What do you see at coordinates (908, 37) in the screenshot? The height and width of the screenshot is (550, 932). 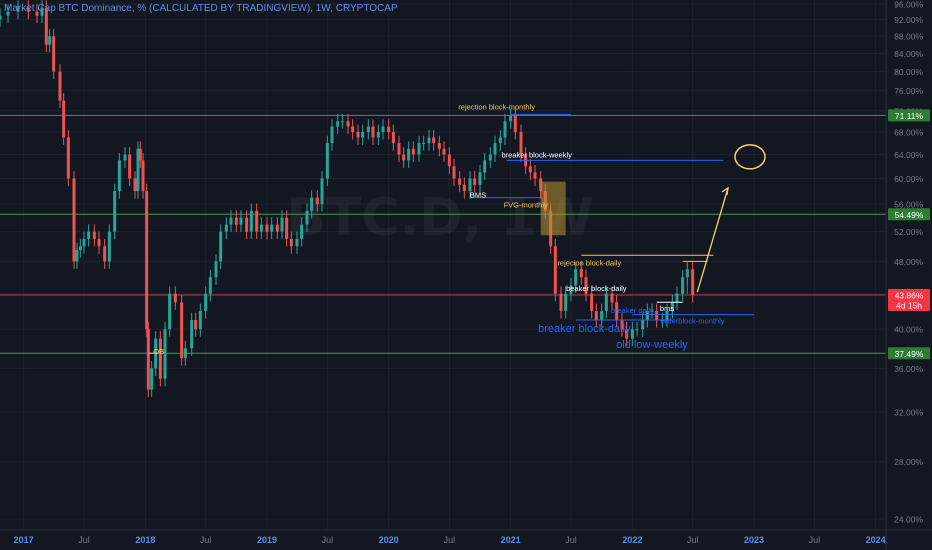 I see `y-tick-label: 88.00%` at bounding box center [908, 37].